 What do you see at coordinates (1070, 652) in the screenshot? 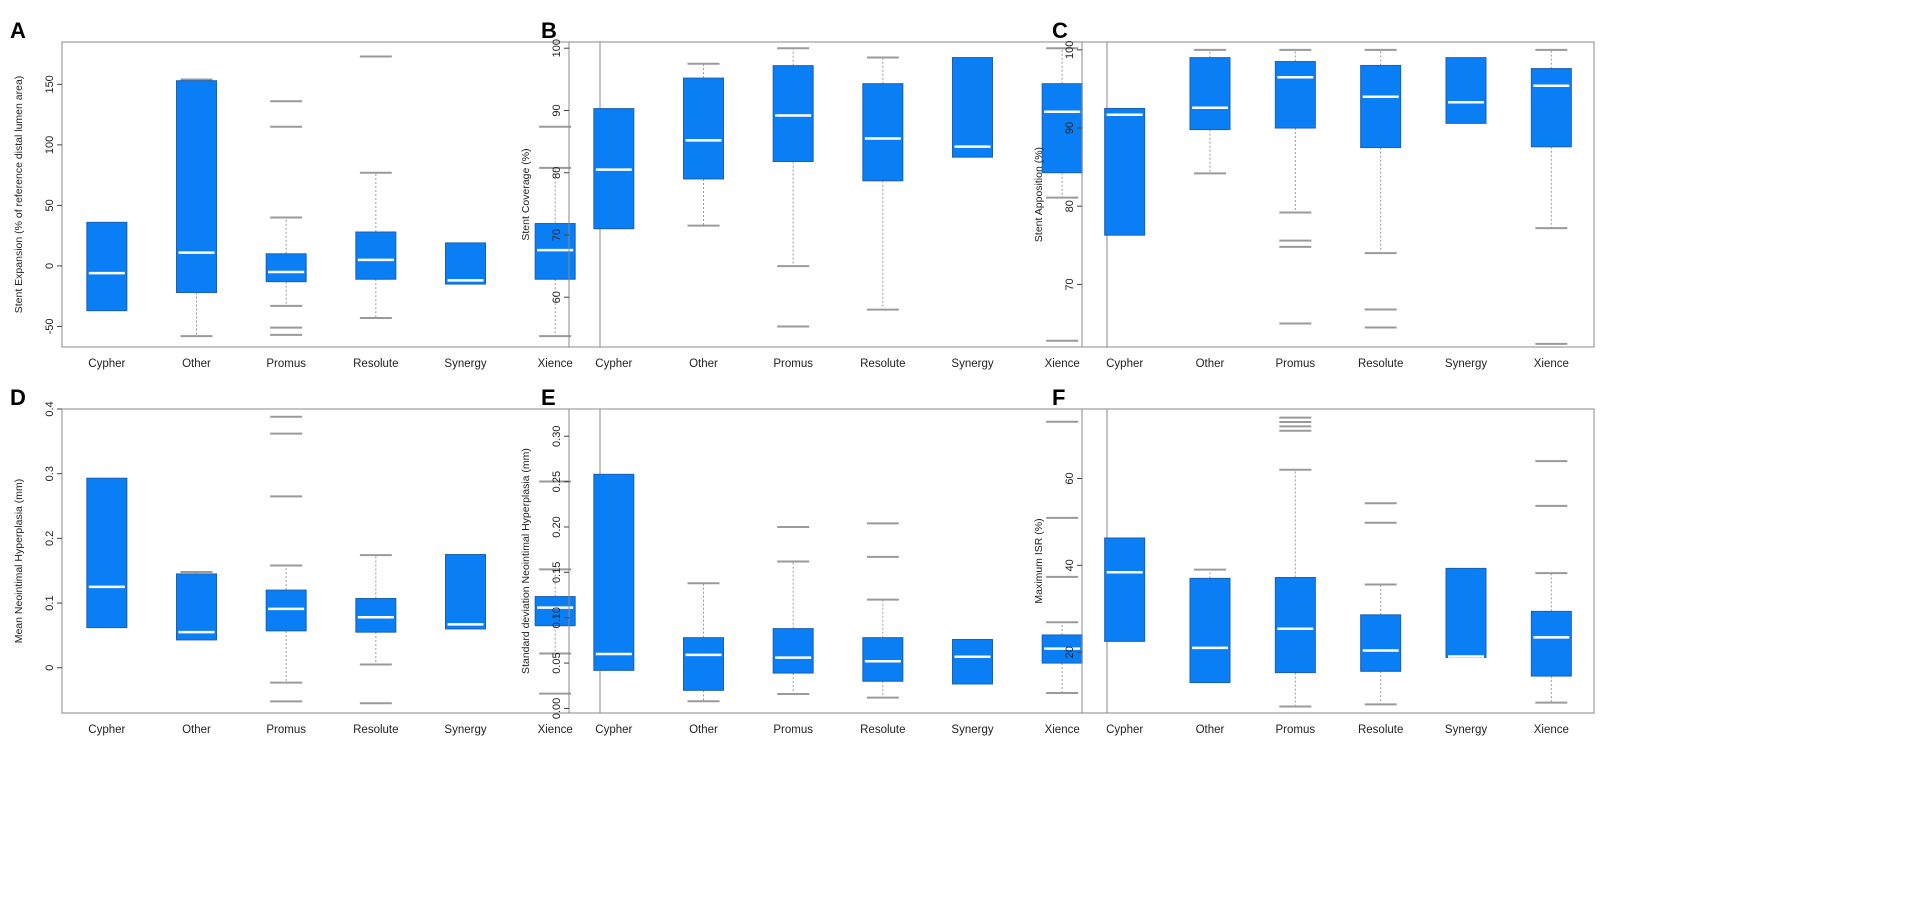
I see `y-tick-label: 20` at bounding box center [1070, 652].